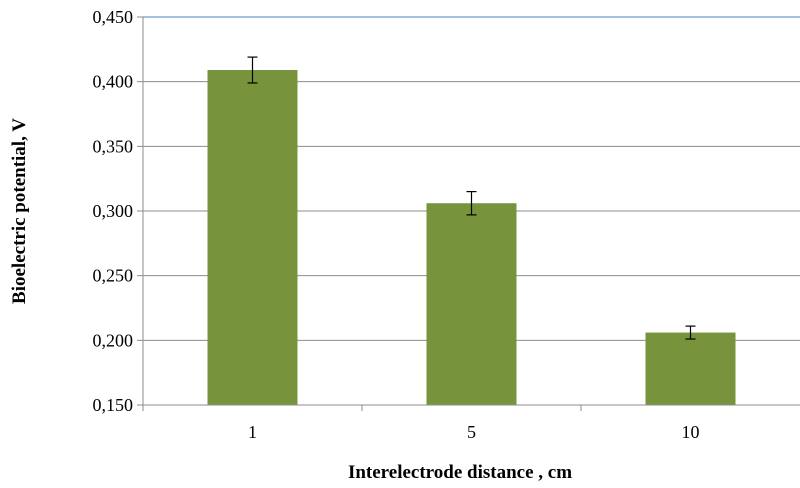 This screenshot has height=488, width=800. I want to click on x-tick-label: 5, so click(471, 432).